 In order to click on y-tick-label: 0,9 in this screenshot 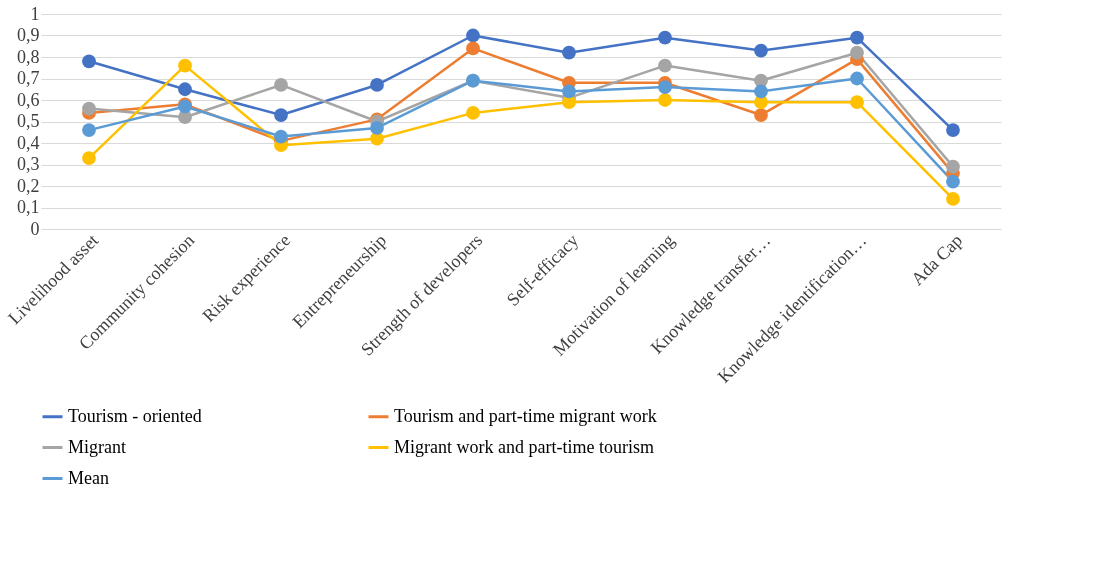, I will do `click(28, 35)`.